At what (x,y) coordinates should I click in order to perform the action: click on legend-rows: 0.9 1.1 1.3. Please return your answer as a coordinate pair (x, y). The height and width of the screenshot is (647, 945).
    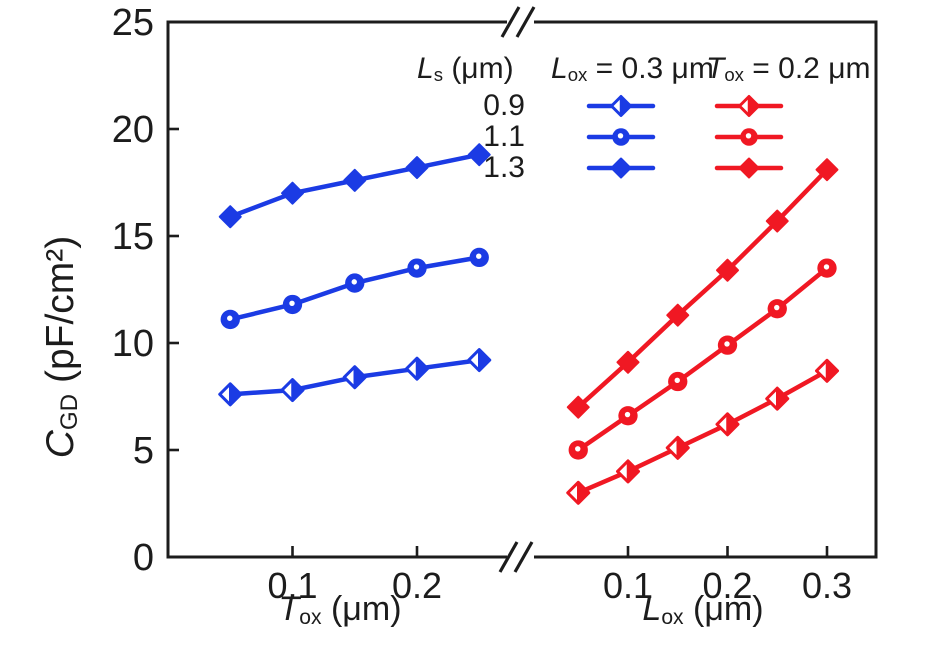
    Looking at the image, I should click on (615, 138).